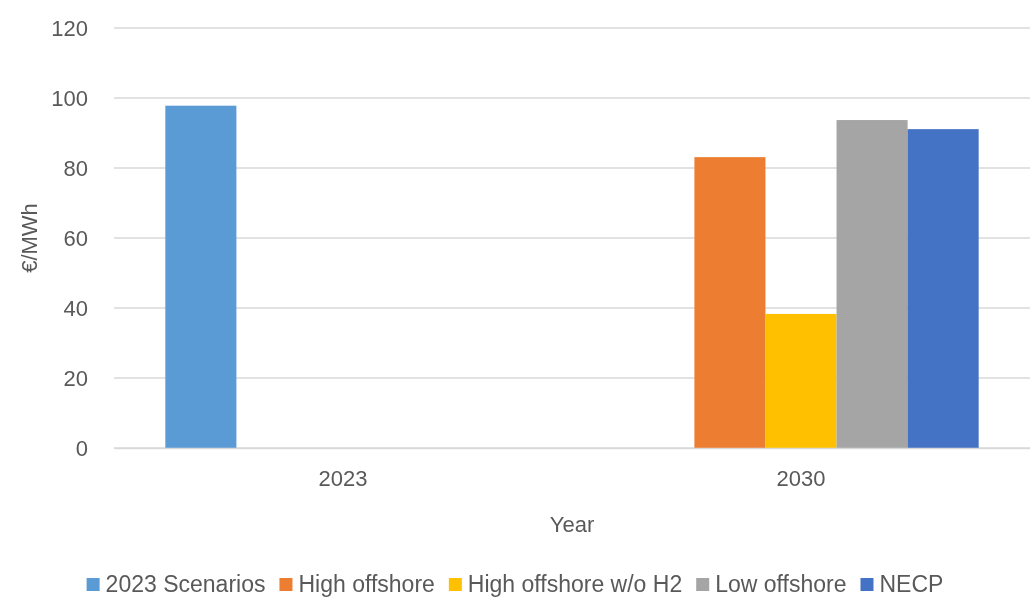  What do you see at coordinates (781, 584) in the screenshot?
I see `legend-label: Low offshore` at bounding box center [781, 584].